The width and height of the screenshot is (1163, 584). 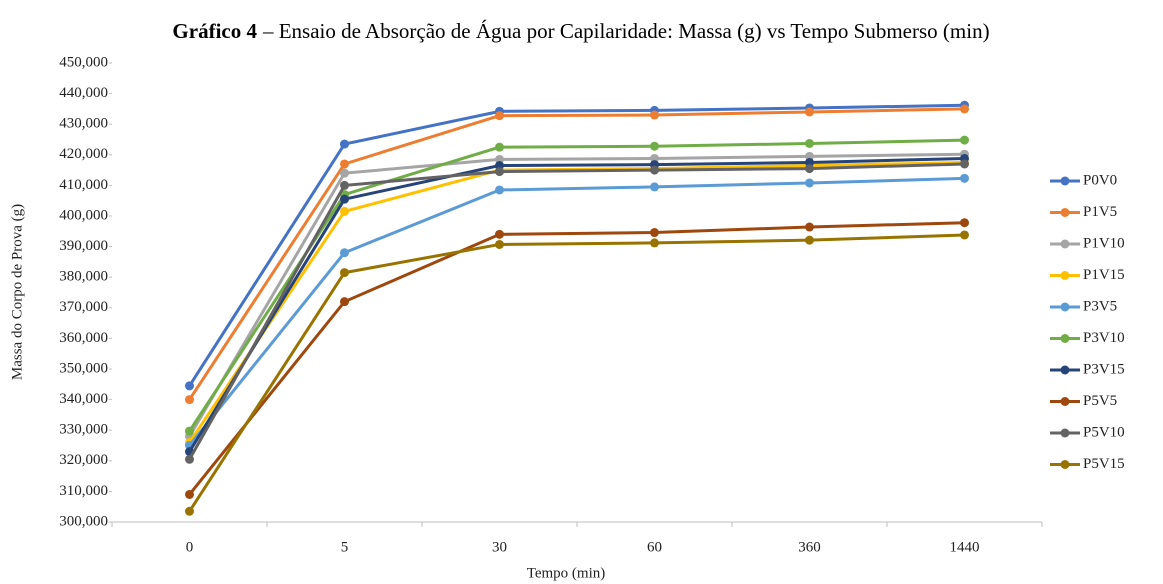 I want to click on legend-label: P5V15, so click(x=1104, y=464).